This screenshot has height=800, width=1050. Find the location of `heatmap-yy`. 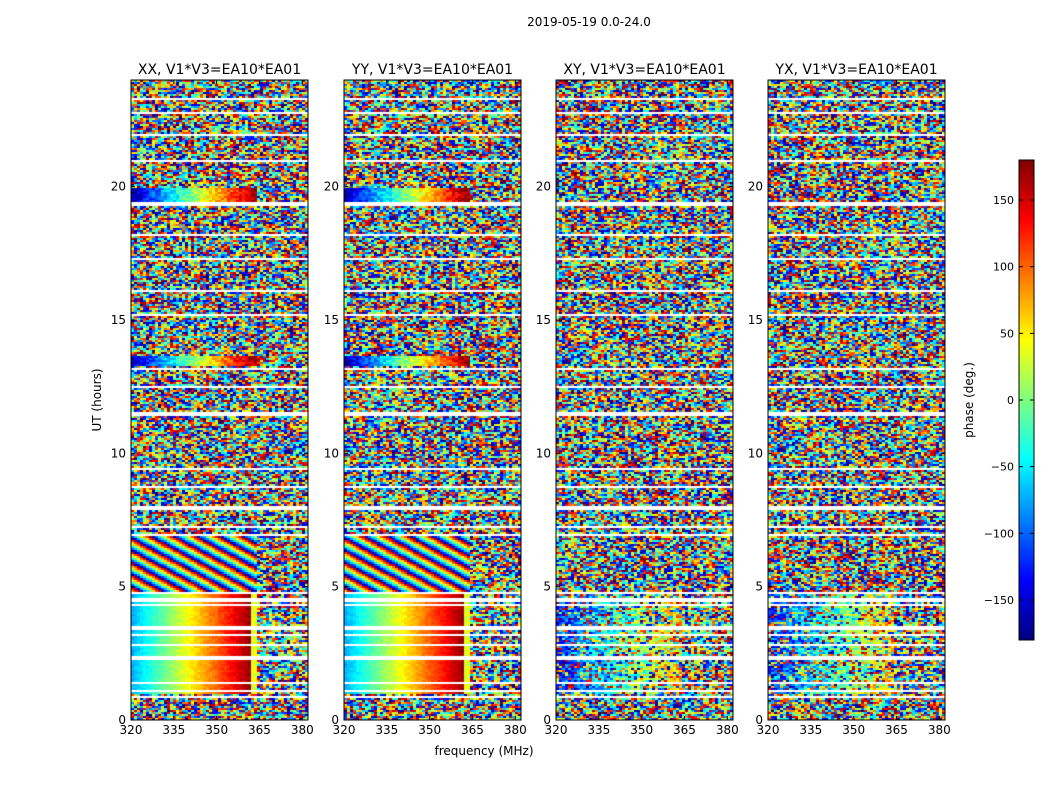

heatmap-yy is located at coordinates (432, 400).